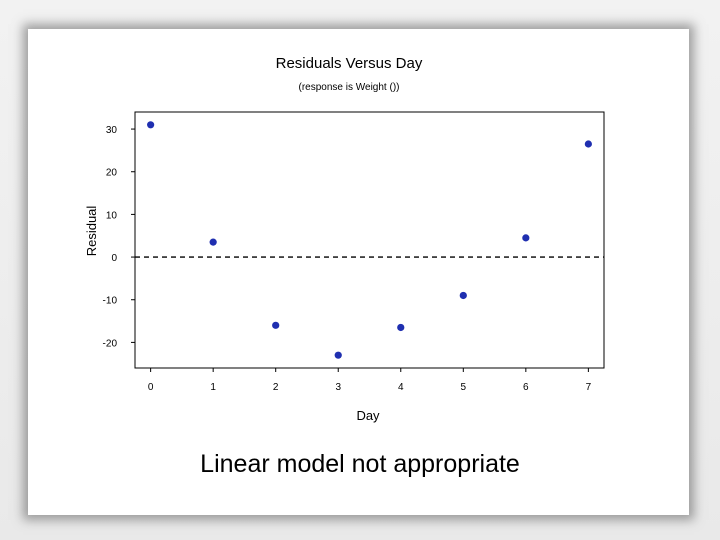 The height and width of the screenshot is (540, 720). Describe the element at coordinates (112, 173) in the screenshot. I see `y-tick-label: 20` at that location.